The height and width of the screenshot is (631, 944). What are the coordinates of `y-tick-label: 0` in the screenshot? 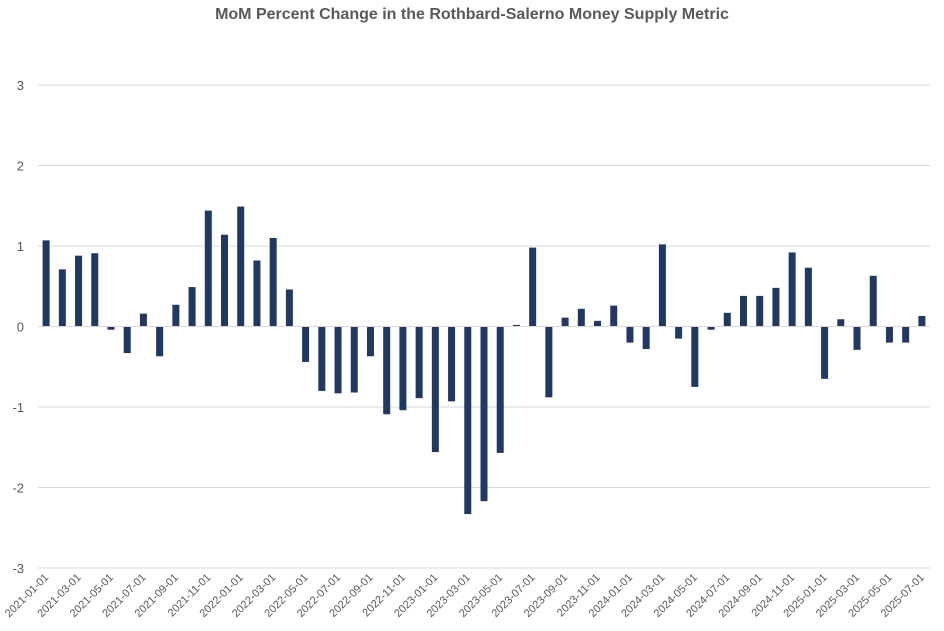 It's located at (20, 327).